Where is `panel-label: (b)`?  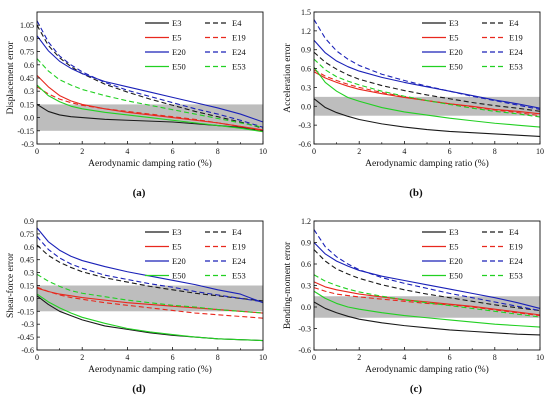 panel-label: (b) is located at coordinates (416, 193).